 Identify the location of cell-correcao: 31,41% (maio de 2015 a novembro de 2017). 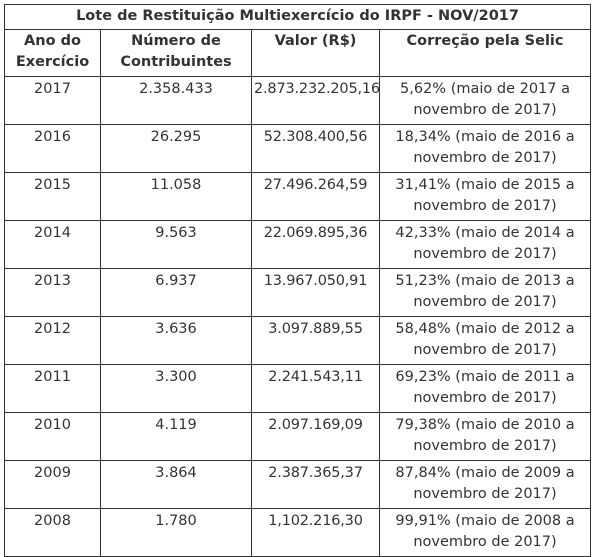
(485, 196).